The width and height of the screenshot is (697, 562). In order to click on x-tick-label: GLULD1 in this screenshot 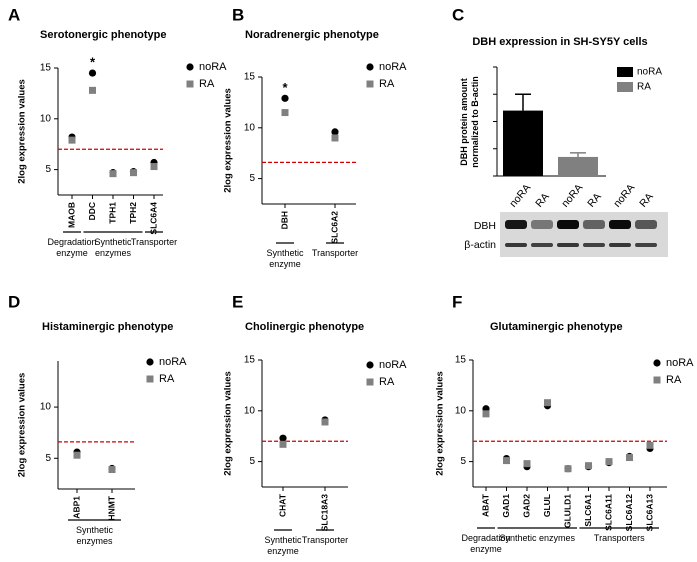, I will do `click(567, 511)`.